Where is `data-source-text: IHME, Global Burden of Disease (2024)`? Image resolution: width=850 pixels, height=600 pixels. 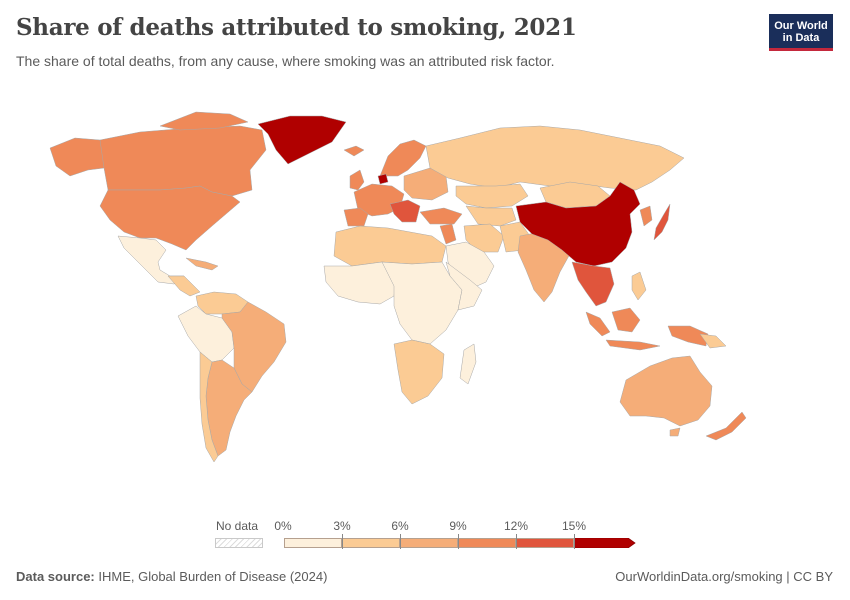
data-source-text: IHME, Global Burden of Disease (2024) is located at coordinates (211, 576).